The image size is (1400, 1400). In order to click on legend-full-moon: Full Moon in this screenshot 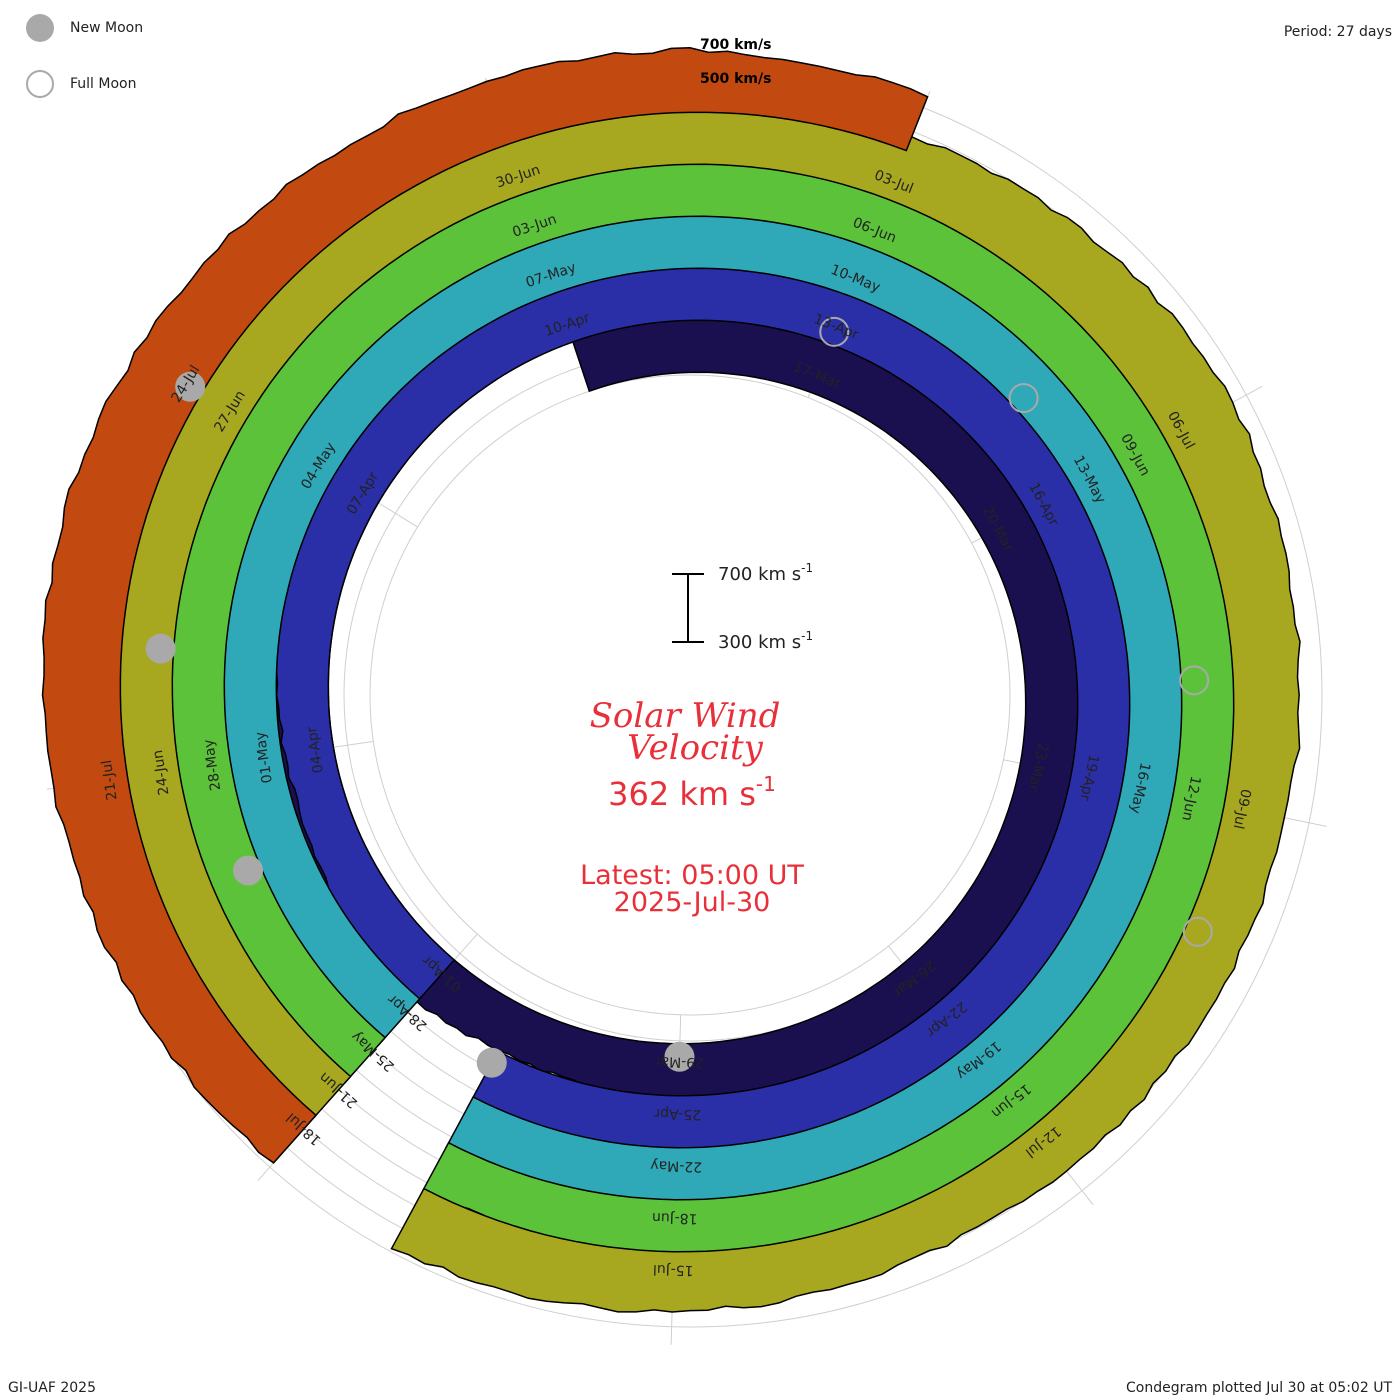, I will do `click(81, 84)`.